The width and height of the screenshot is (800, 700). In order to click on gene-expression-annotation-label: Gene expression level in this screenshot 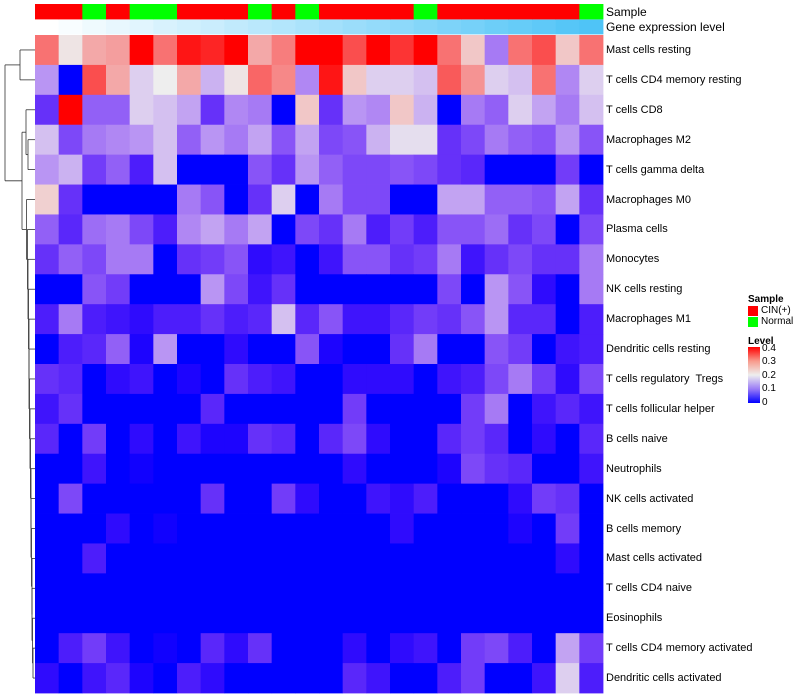, I will do `click(665, 27)`.